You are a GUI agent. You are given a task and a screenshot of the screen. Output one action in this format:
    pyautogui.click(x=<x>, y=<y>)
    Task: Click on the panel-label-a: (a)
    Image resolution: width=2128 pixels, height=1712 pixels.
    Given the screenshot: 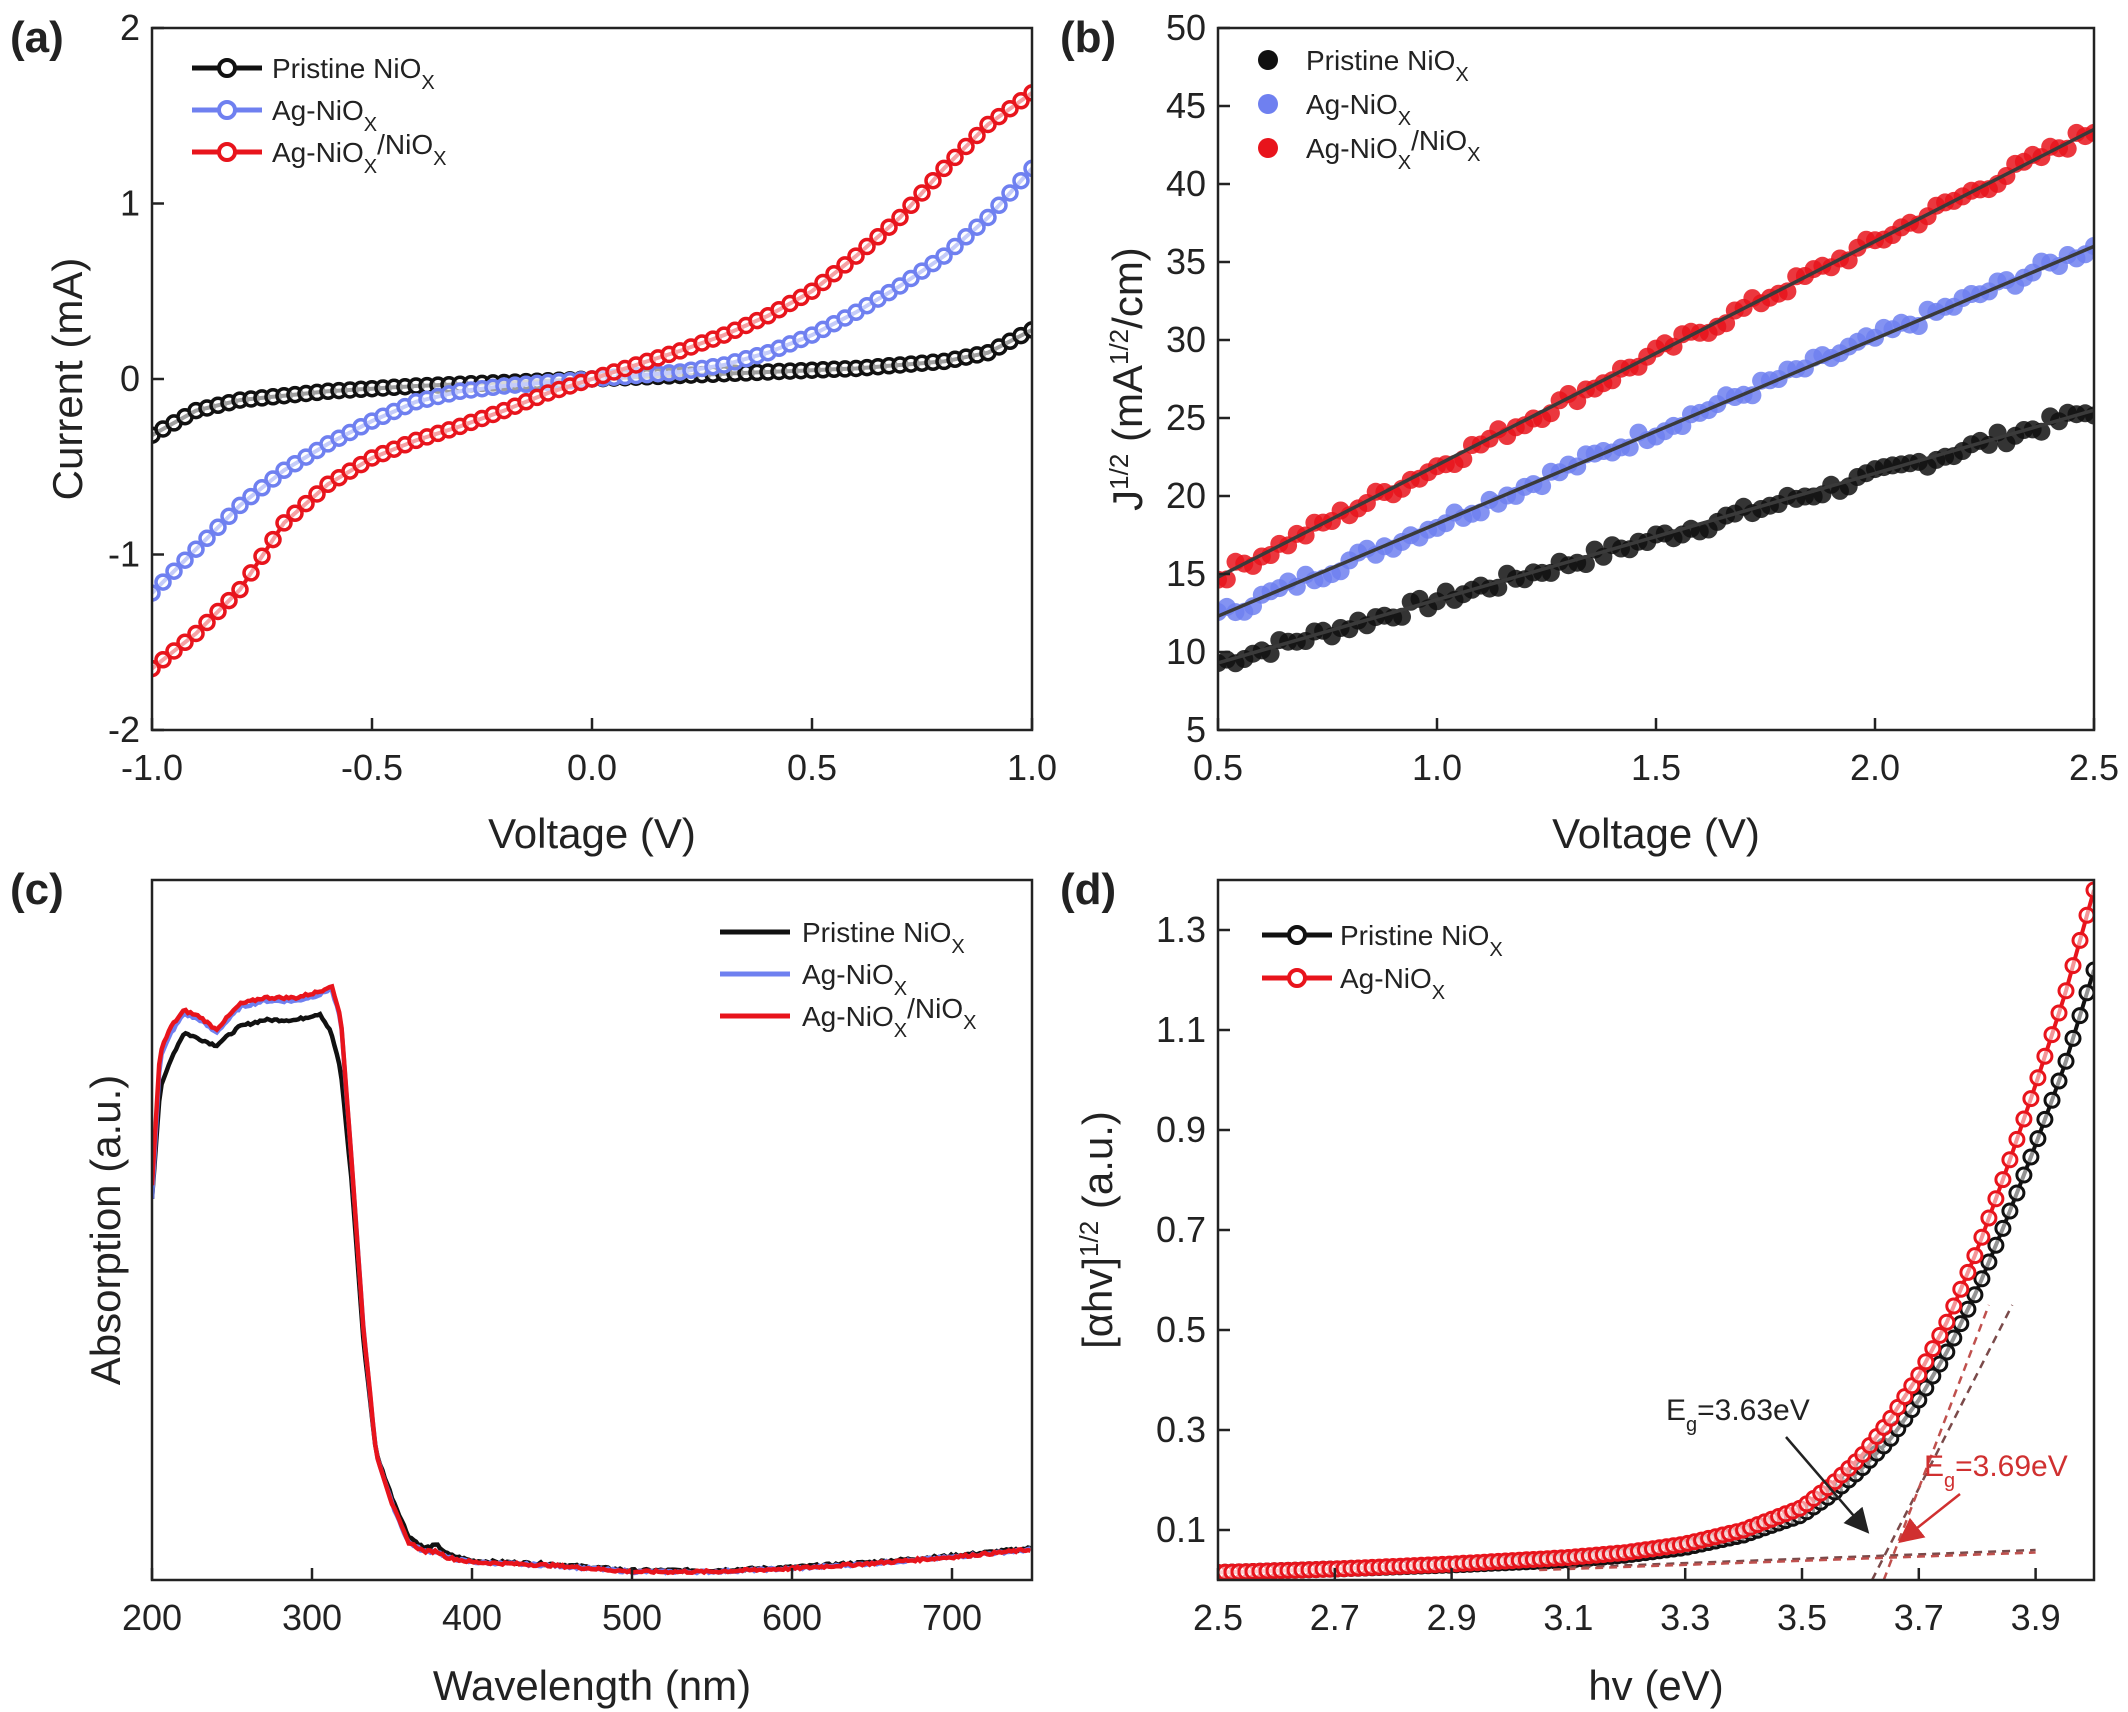 What is the action you would take?
    pyautogui.click(x=37, y=37)
    